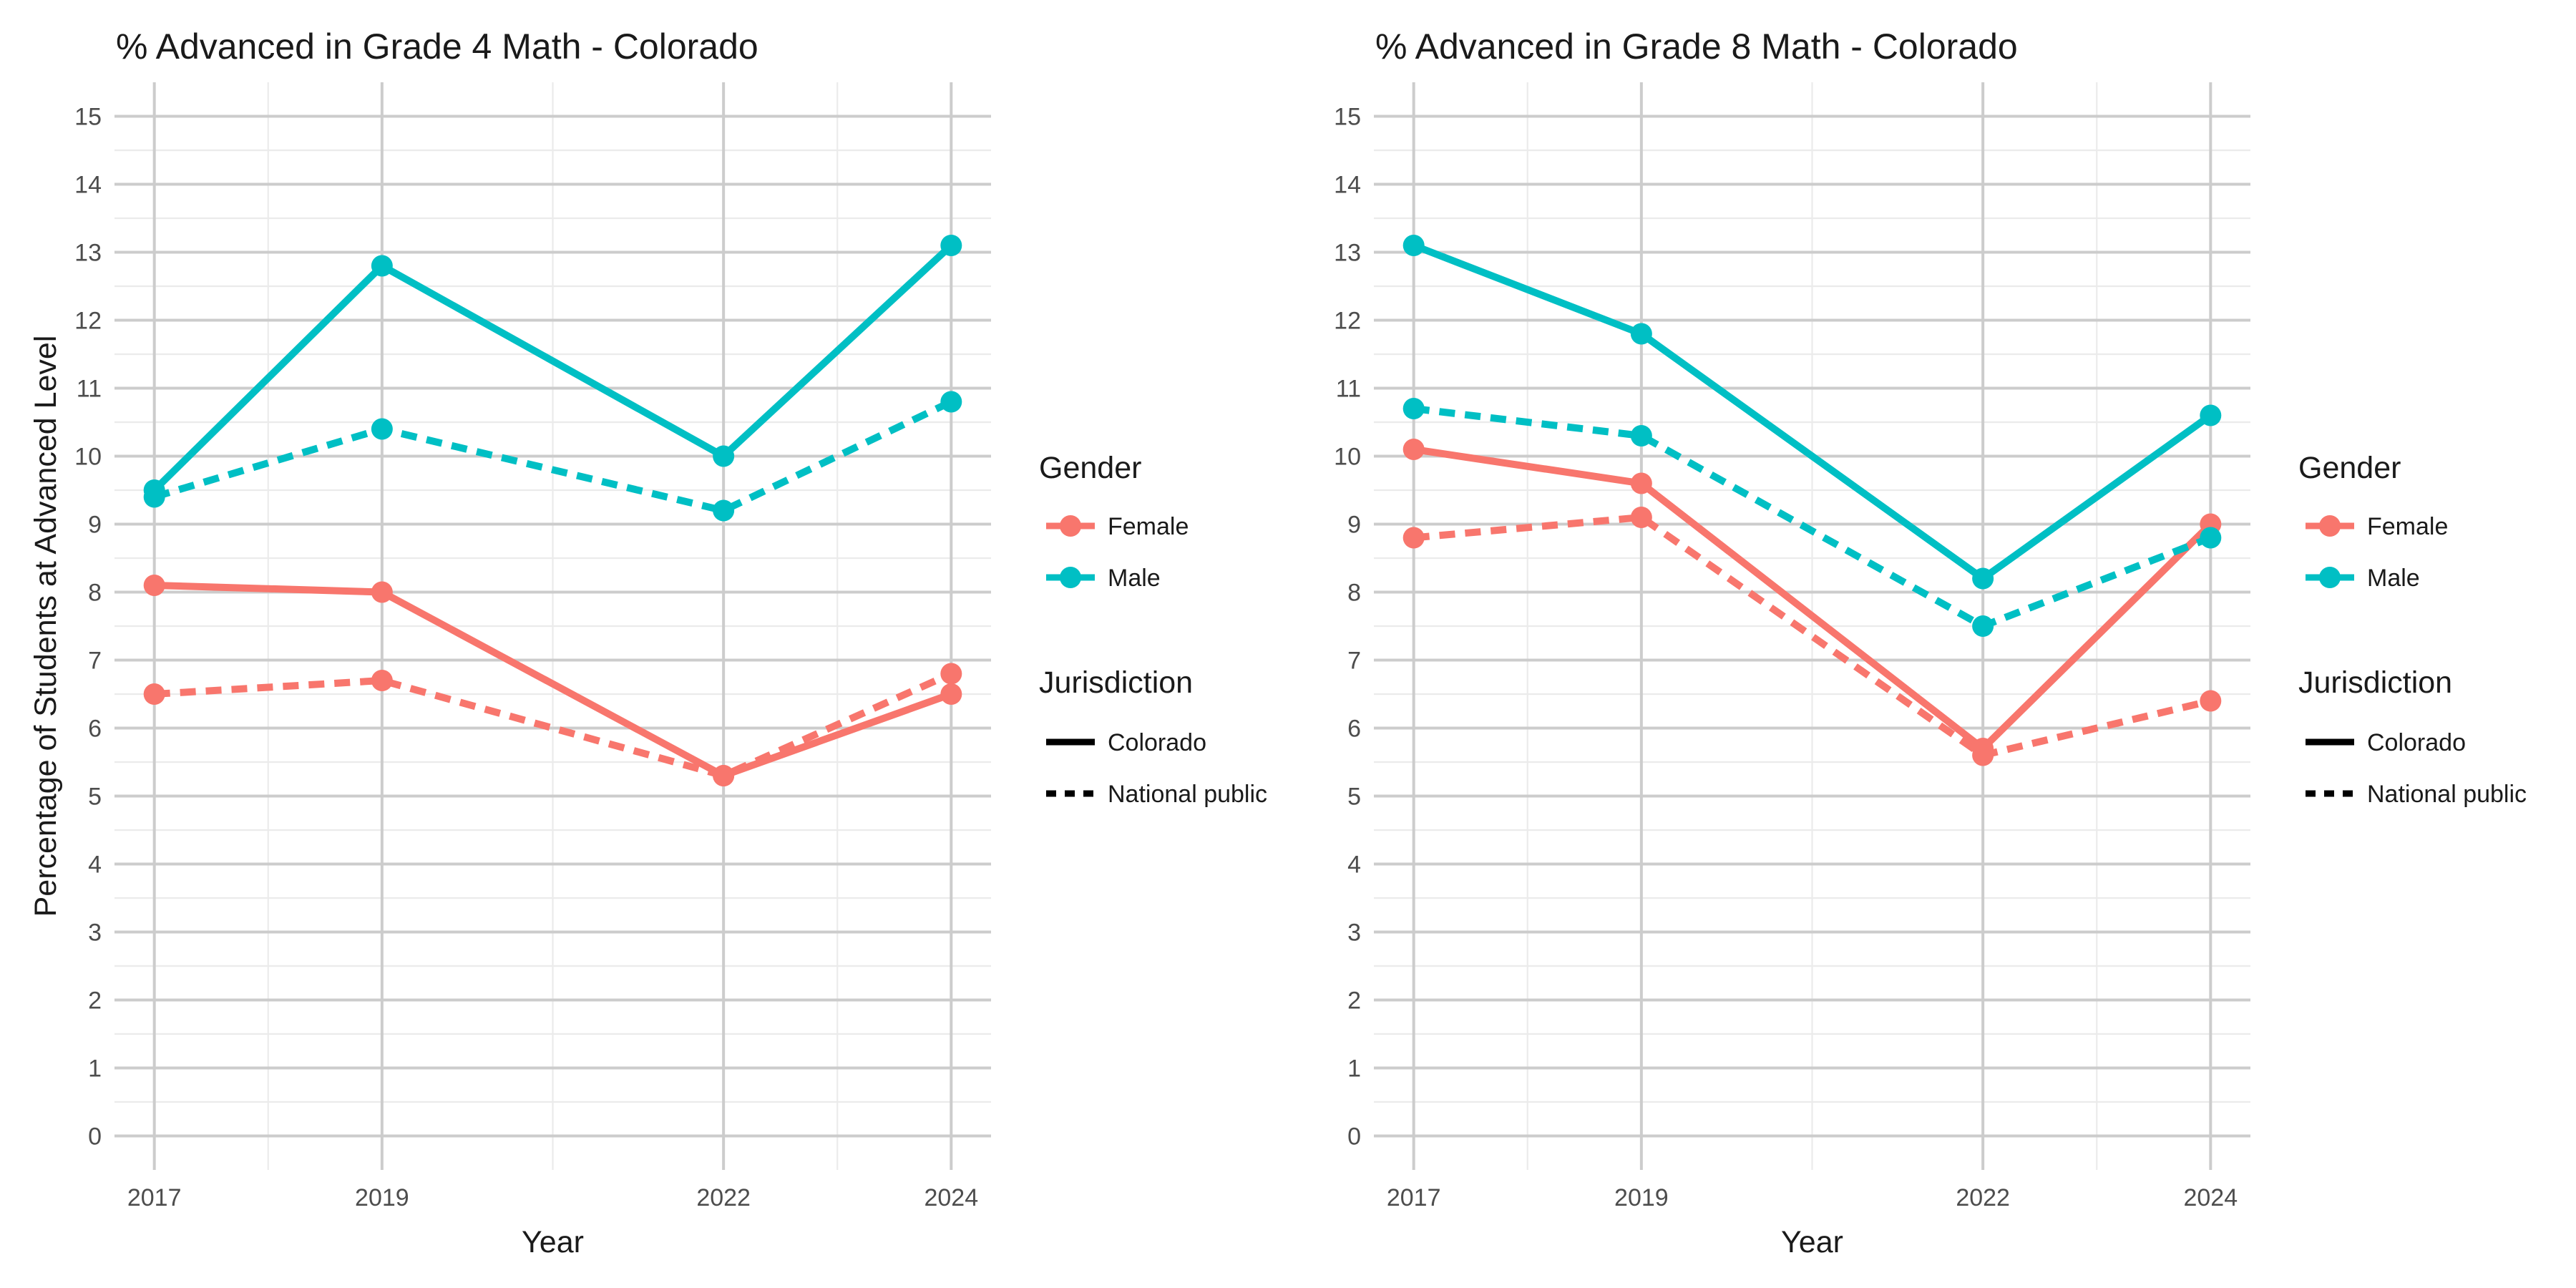 The image size is (2576, 1288). What do you see at coordinates (1696, 46) in the screenshot?
I see `chart-title: % Advanced in Grade 8 Math - Colorado` at bounding box center [1696, 46].